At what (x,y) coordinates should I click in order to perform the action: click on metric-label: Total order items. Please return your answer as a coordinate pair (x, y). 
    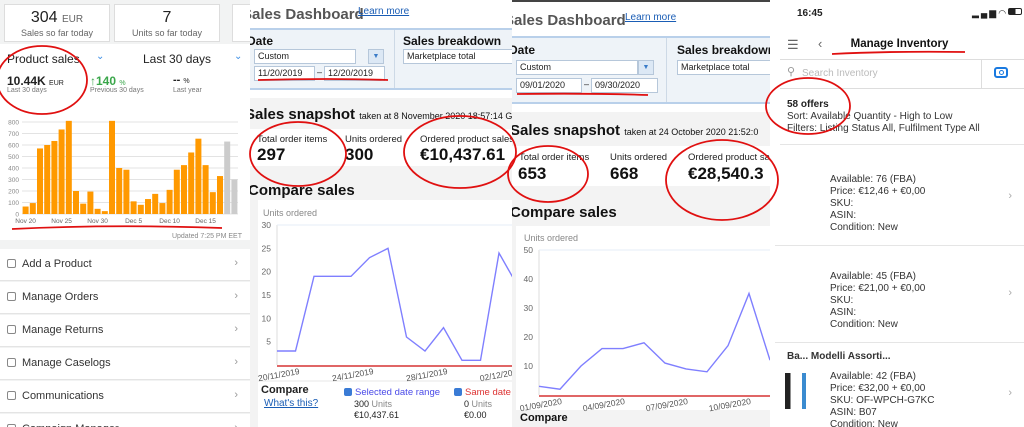
    Looking at the image, I should click on (554, 157).